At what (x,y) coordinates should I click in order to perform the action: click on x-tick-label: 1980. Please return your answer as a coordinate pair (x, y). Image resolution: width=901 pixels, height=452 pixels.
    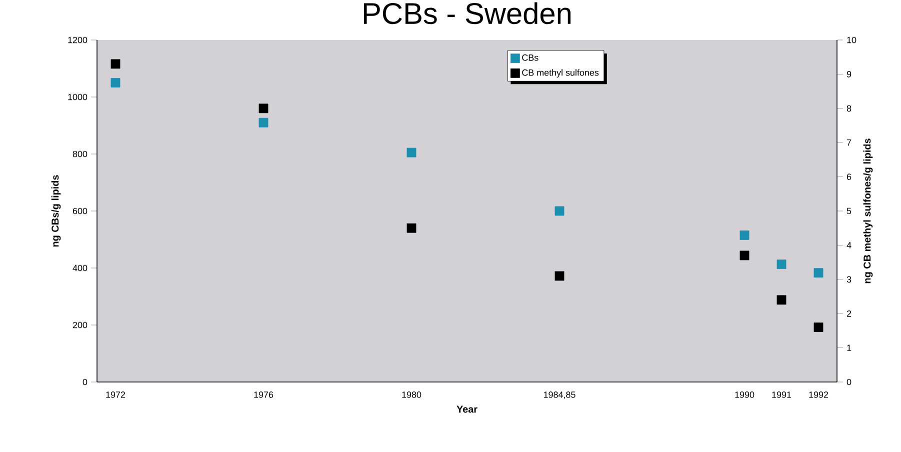
    Looking at the image, I should click on (412, 395).